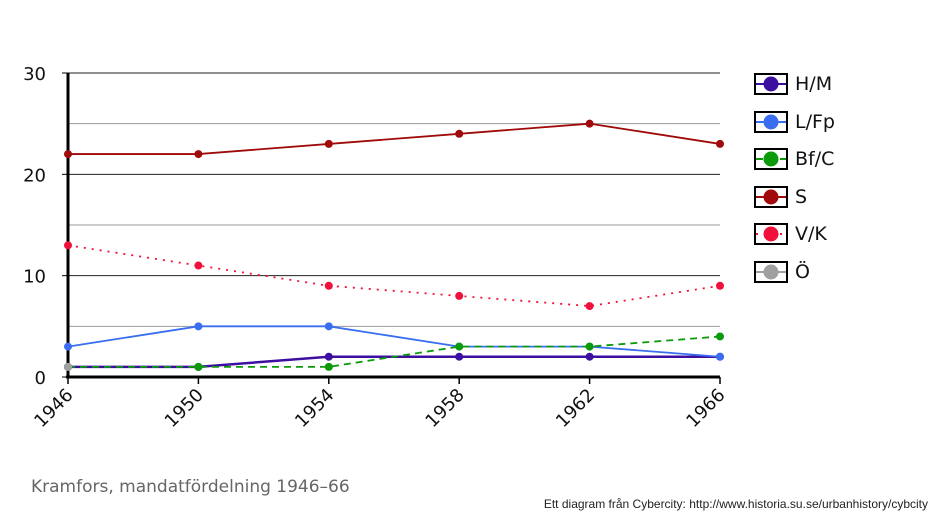 This screenshot has height=521, width=938. I want to click on y-tick-label: 10, so click(34, 277).